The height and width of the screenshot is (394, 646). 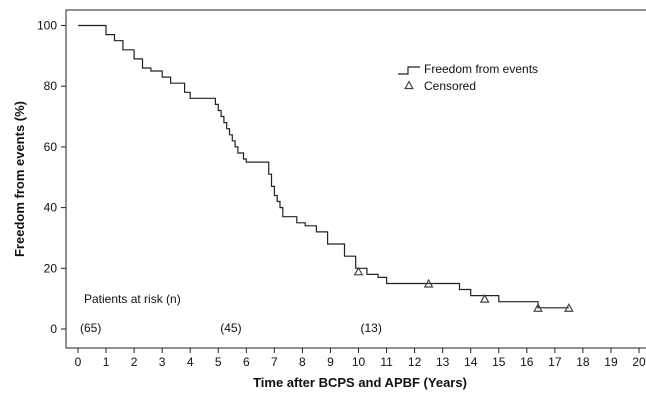 I want to click on x-tick-label: 20, so click(x=639, y=362).